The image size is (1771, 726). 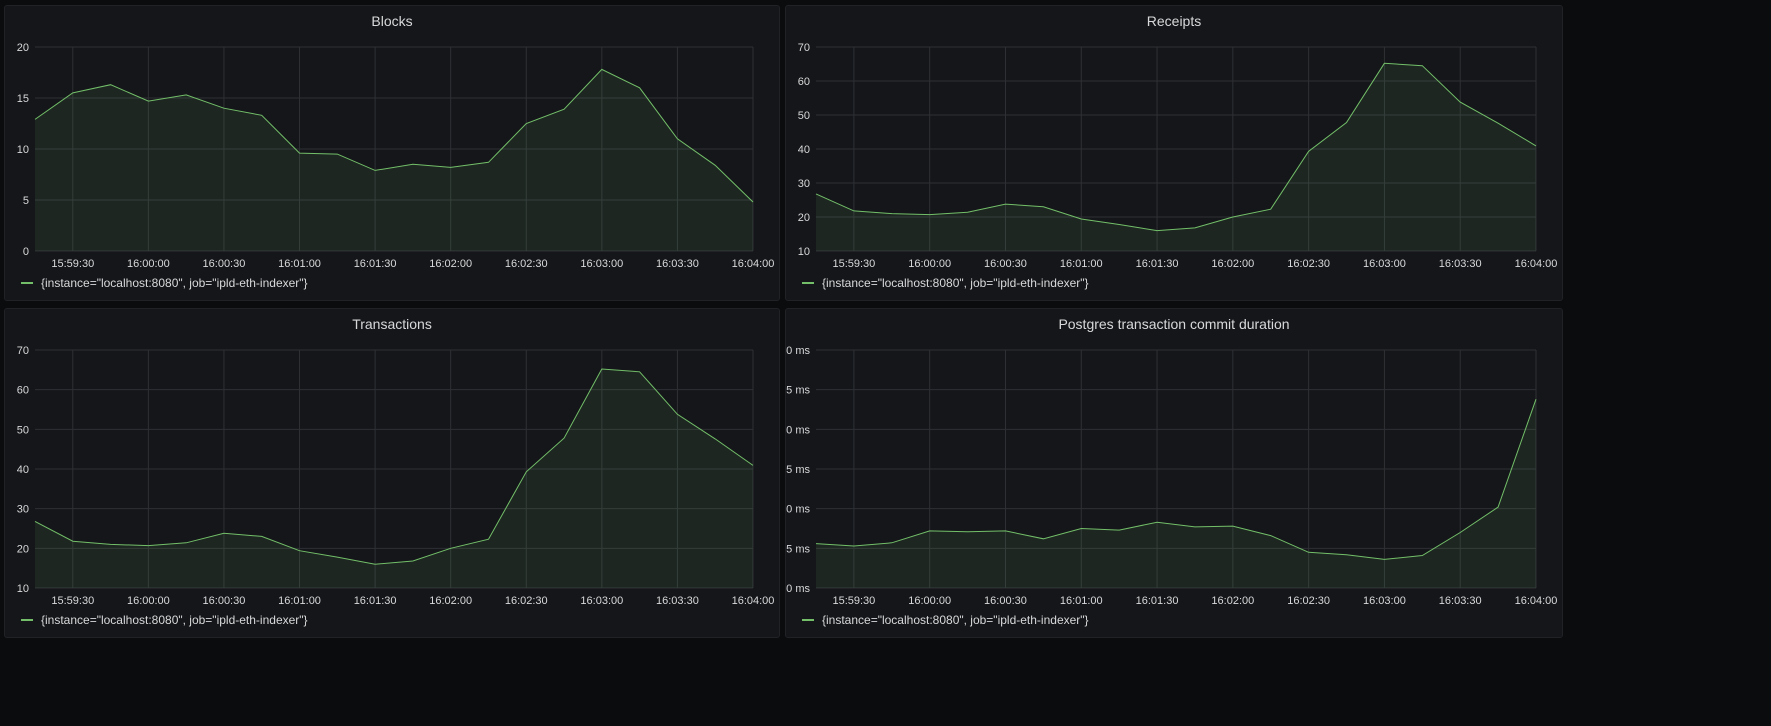 What do you see at coordinates (798, 430) in the screenshot?
I see `y-tick-label: 15.0 ms` at bounding box center [798, 430].